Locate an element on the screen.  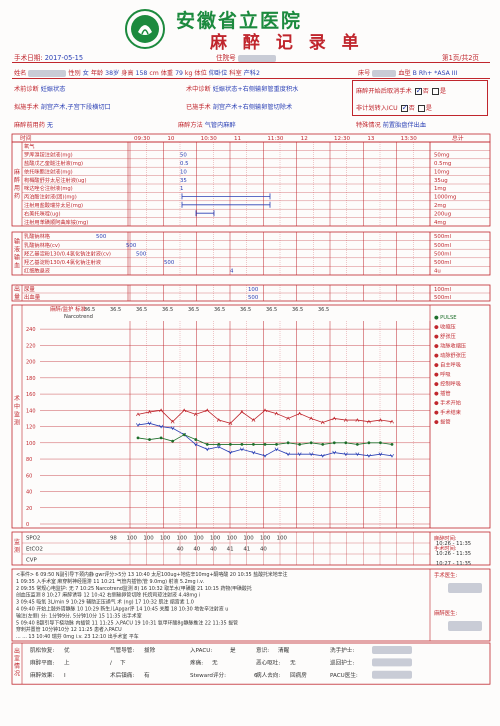
monitor-value: 40 is located at coordinates (213, 550).